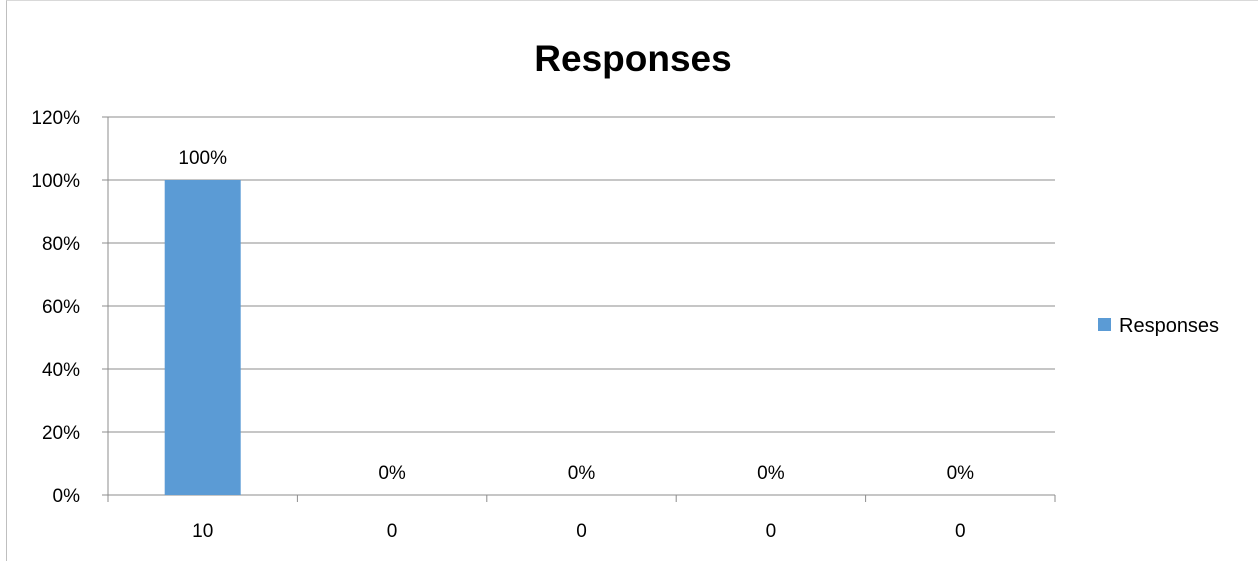 Image resolution: width=1259 pixels, height=562 pixels. What do you see at coordinates (202, 531) in the screenshot?
I see `x-tick-label: 10` at bounding box center [202, 531].